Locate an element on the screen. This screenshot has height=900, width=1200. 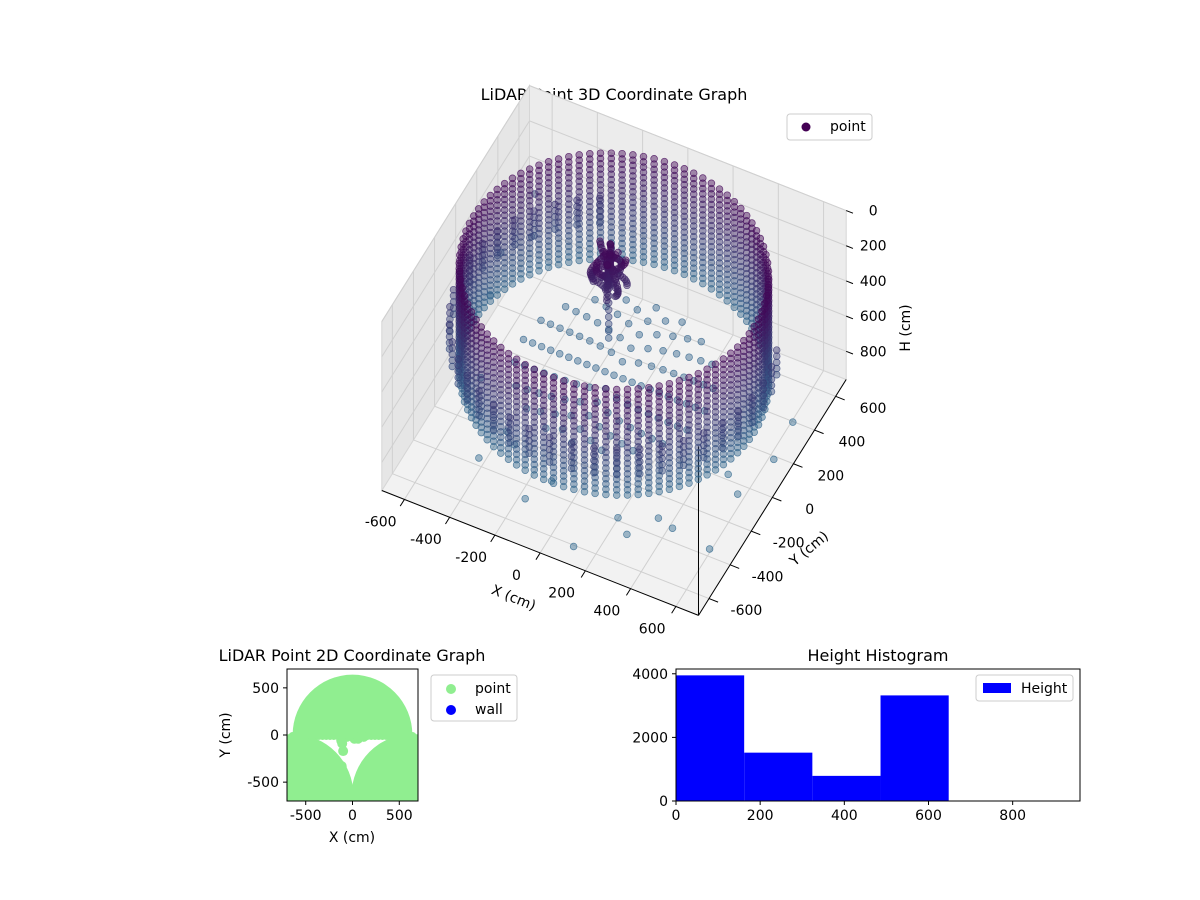
tick-x is located at coordinates (628, 592).